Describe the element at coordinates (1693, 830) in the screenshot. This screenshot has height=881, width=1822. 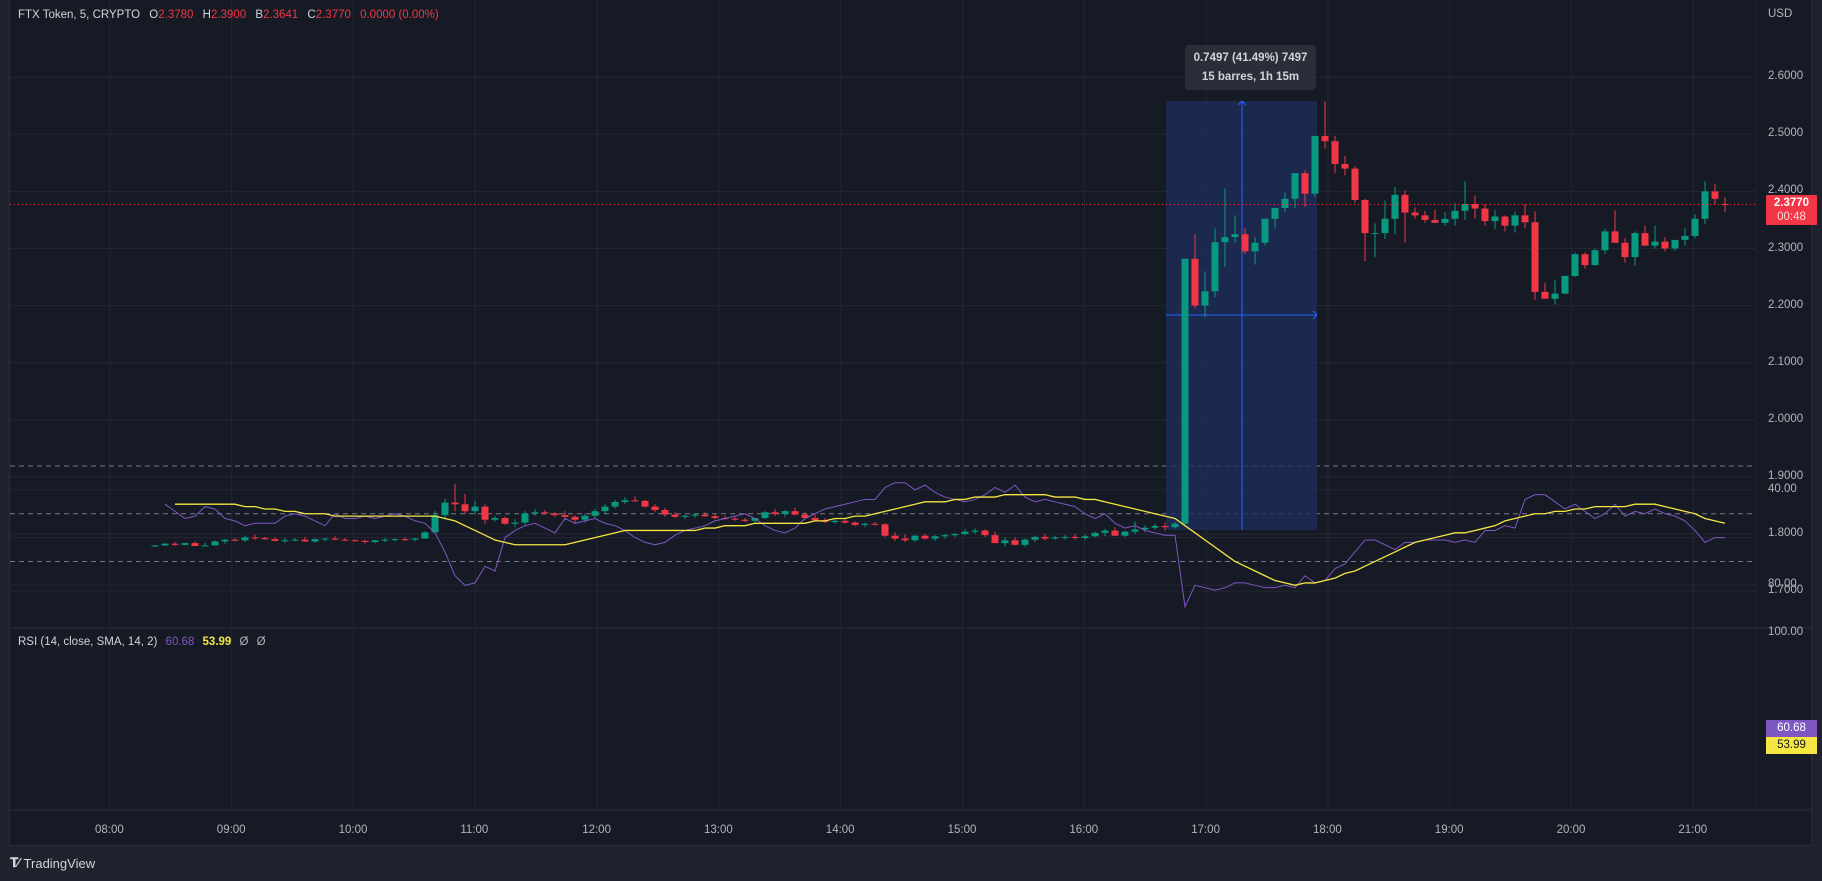
I see `time-tick: 21:00` at that location.